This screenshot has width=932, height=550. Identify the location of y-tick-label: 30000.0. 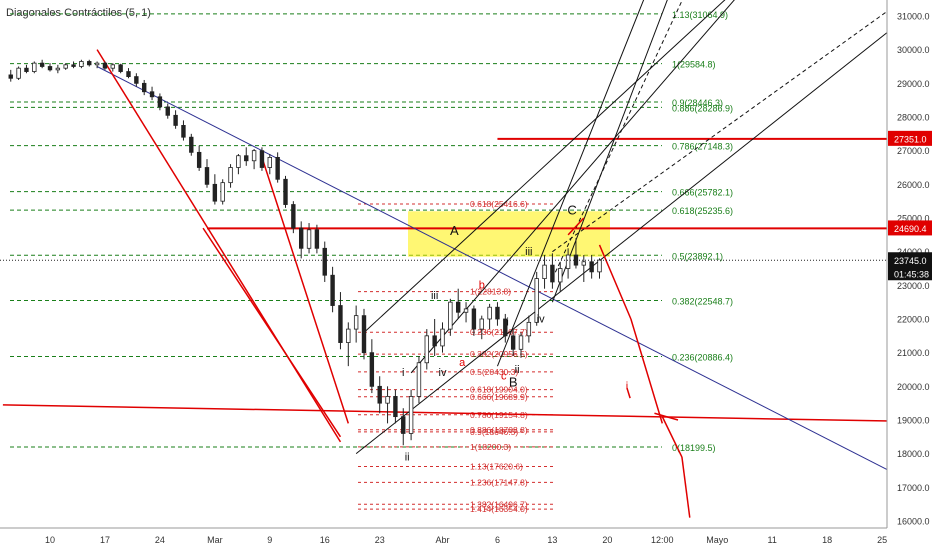
(913, 50).